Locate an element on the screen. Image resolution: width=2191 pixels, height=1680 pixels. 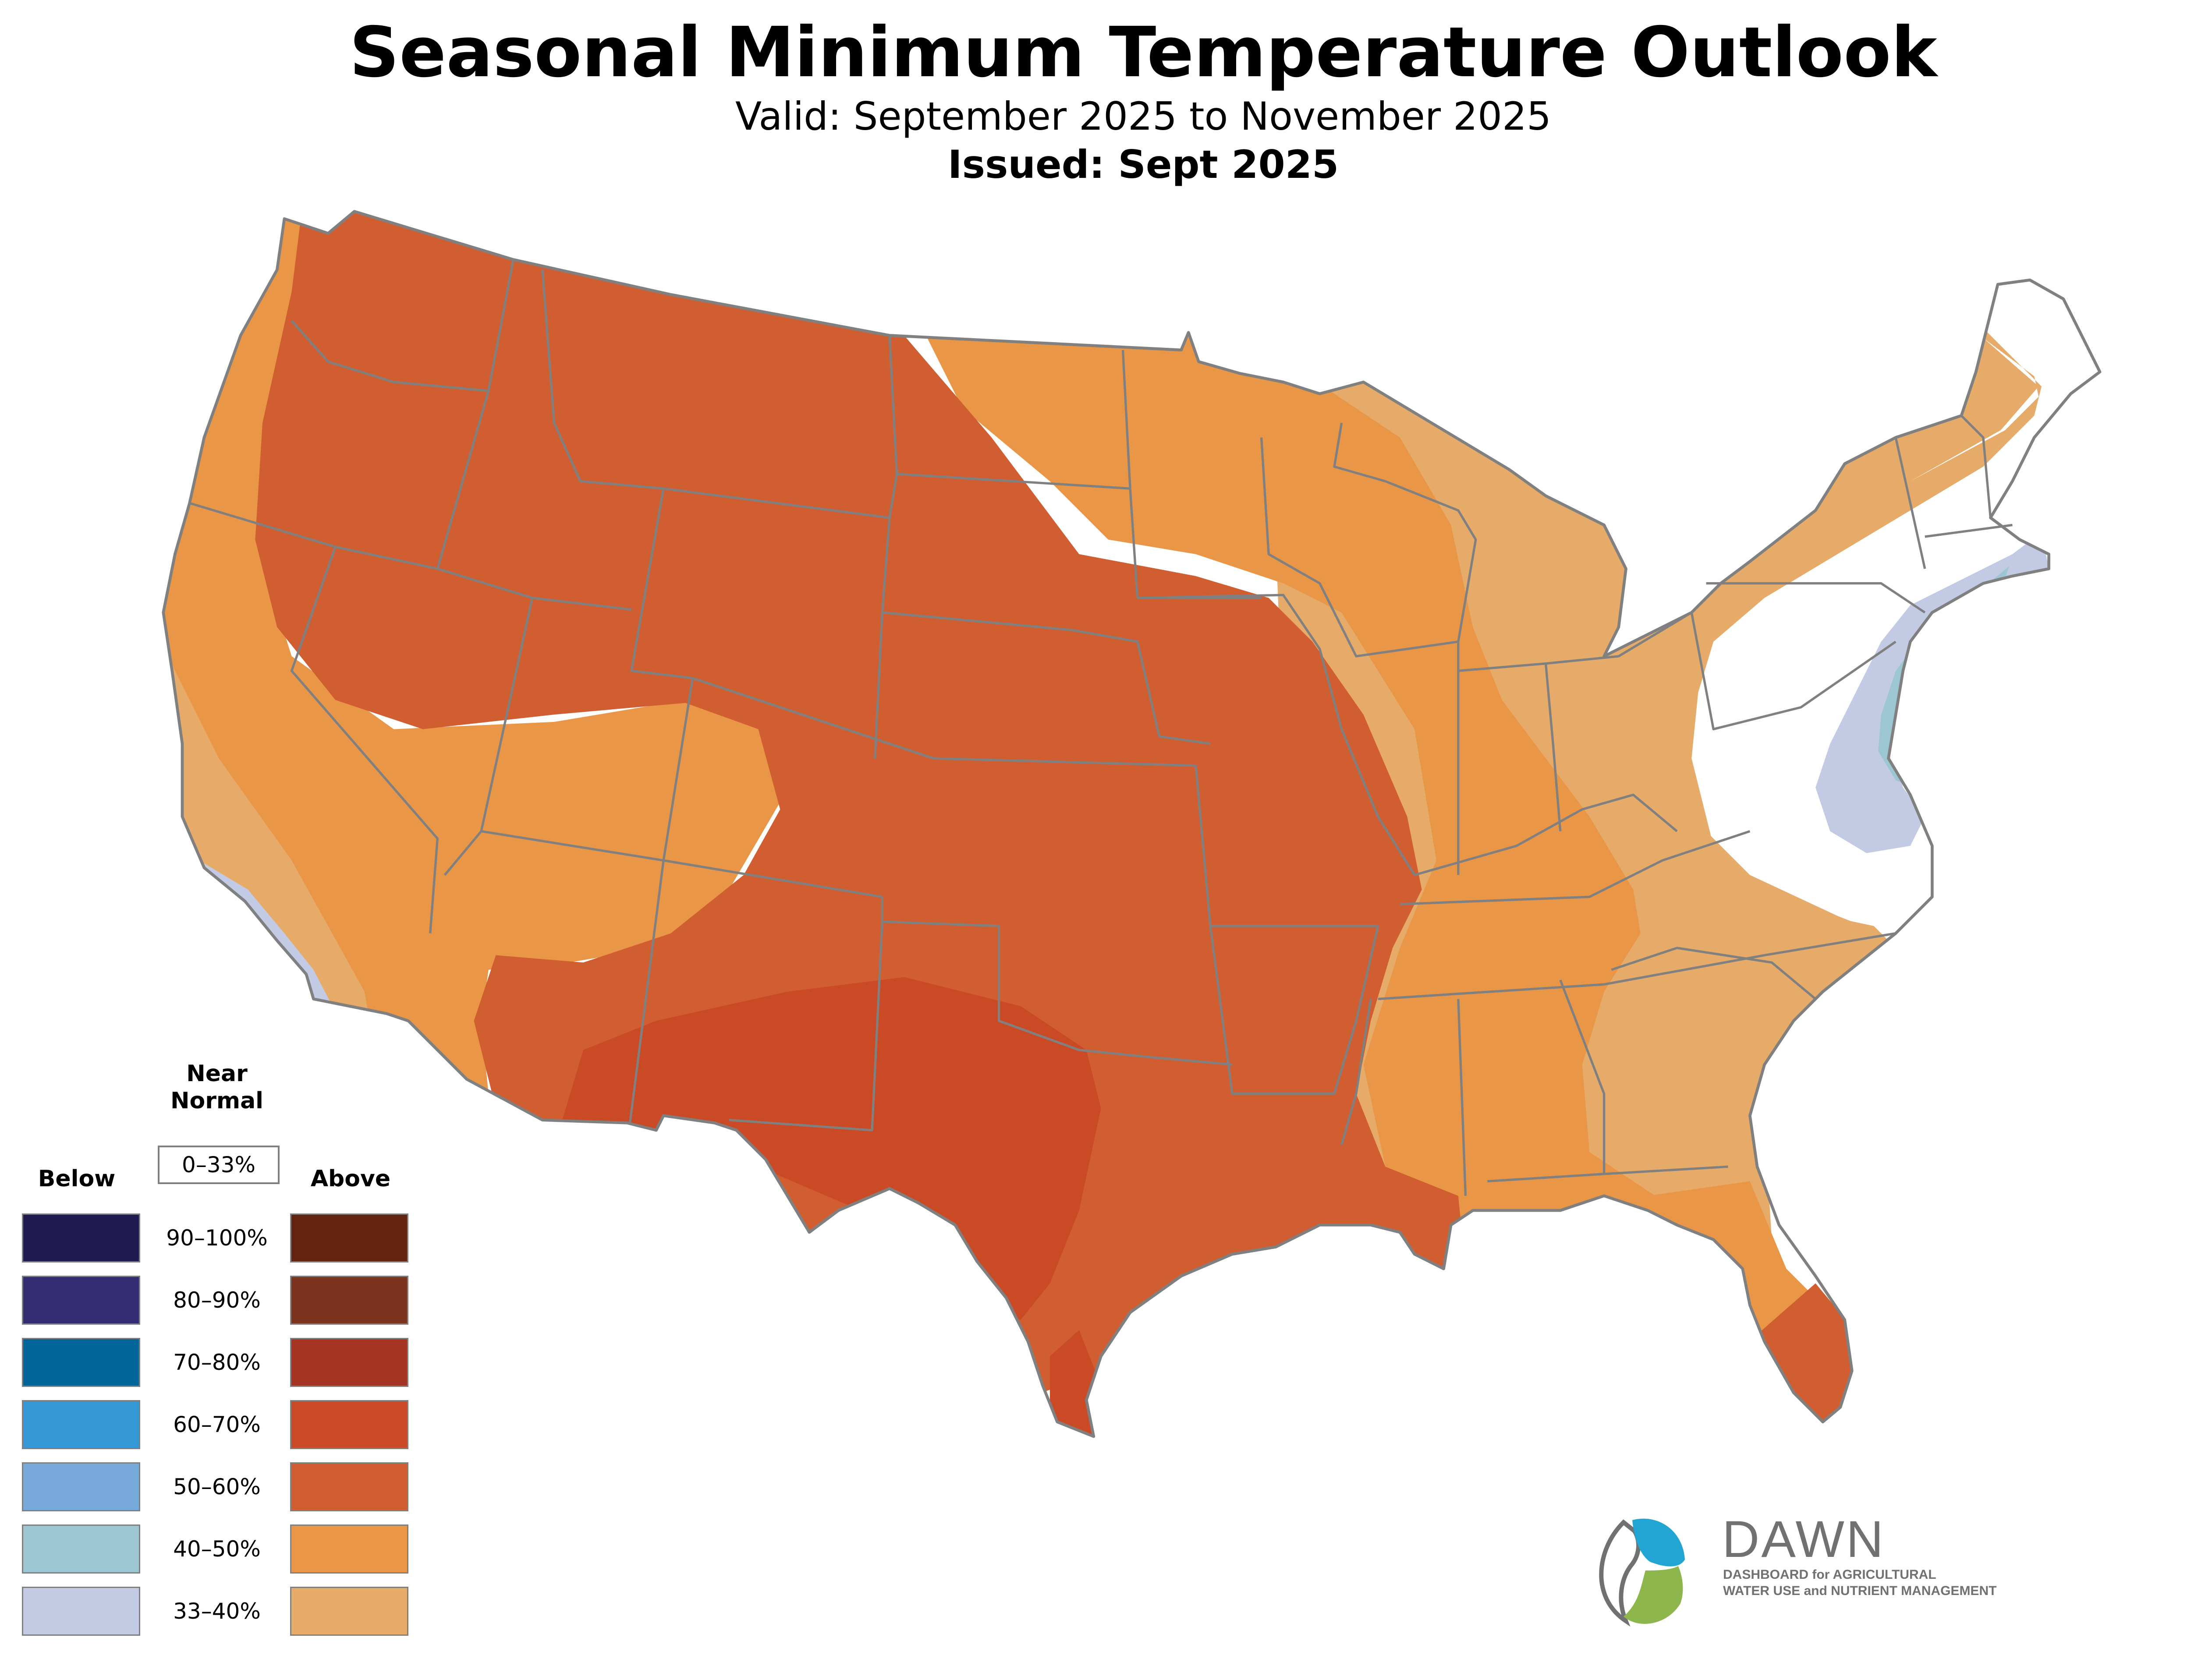
legend-range-label: 50–60% is located at coordinates (217, 1487).